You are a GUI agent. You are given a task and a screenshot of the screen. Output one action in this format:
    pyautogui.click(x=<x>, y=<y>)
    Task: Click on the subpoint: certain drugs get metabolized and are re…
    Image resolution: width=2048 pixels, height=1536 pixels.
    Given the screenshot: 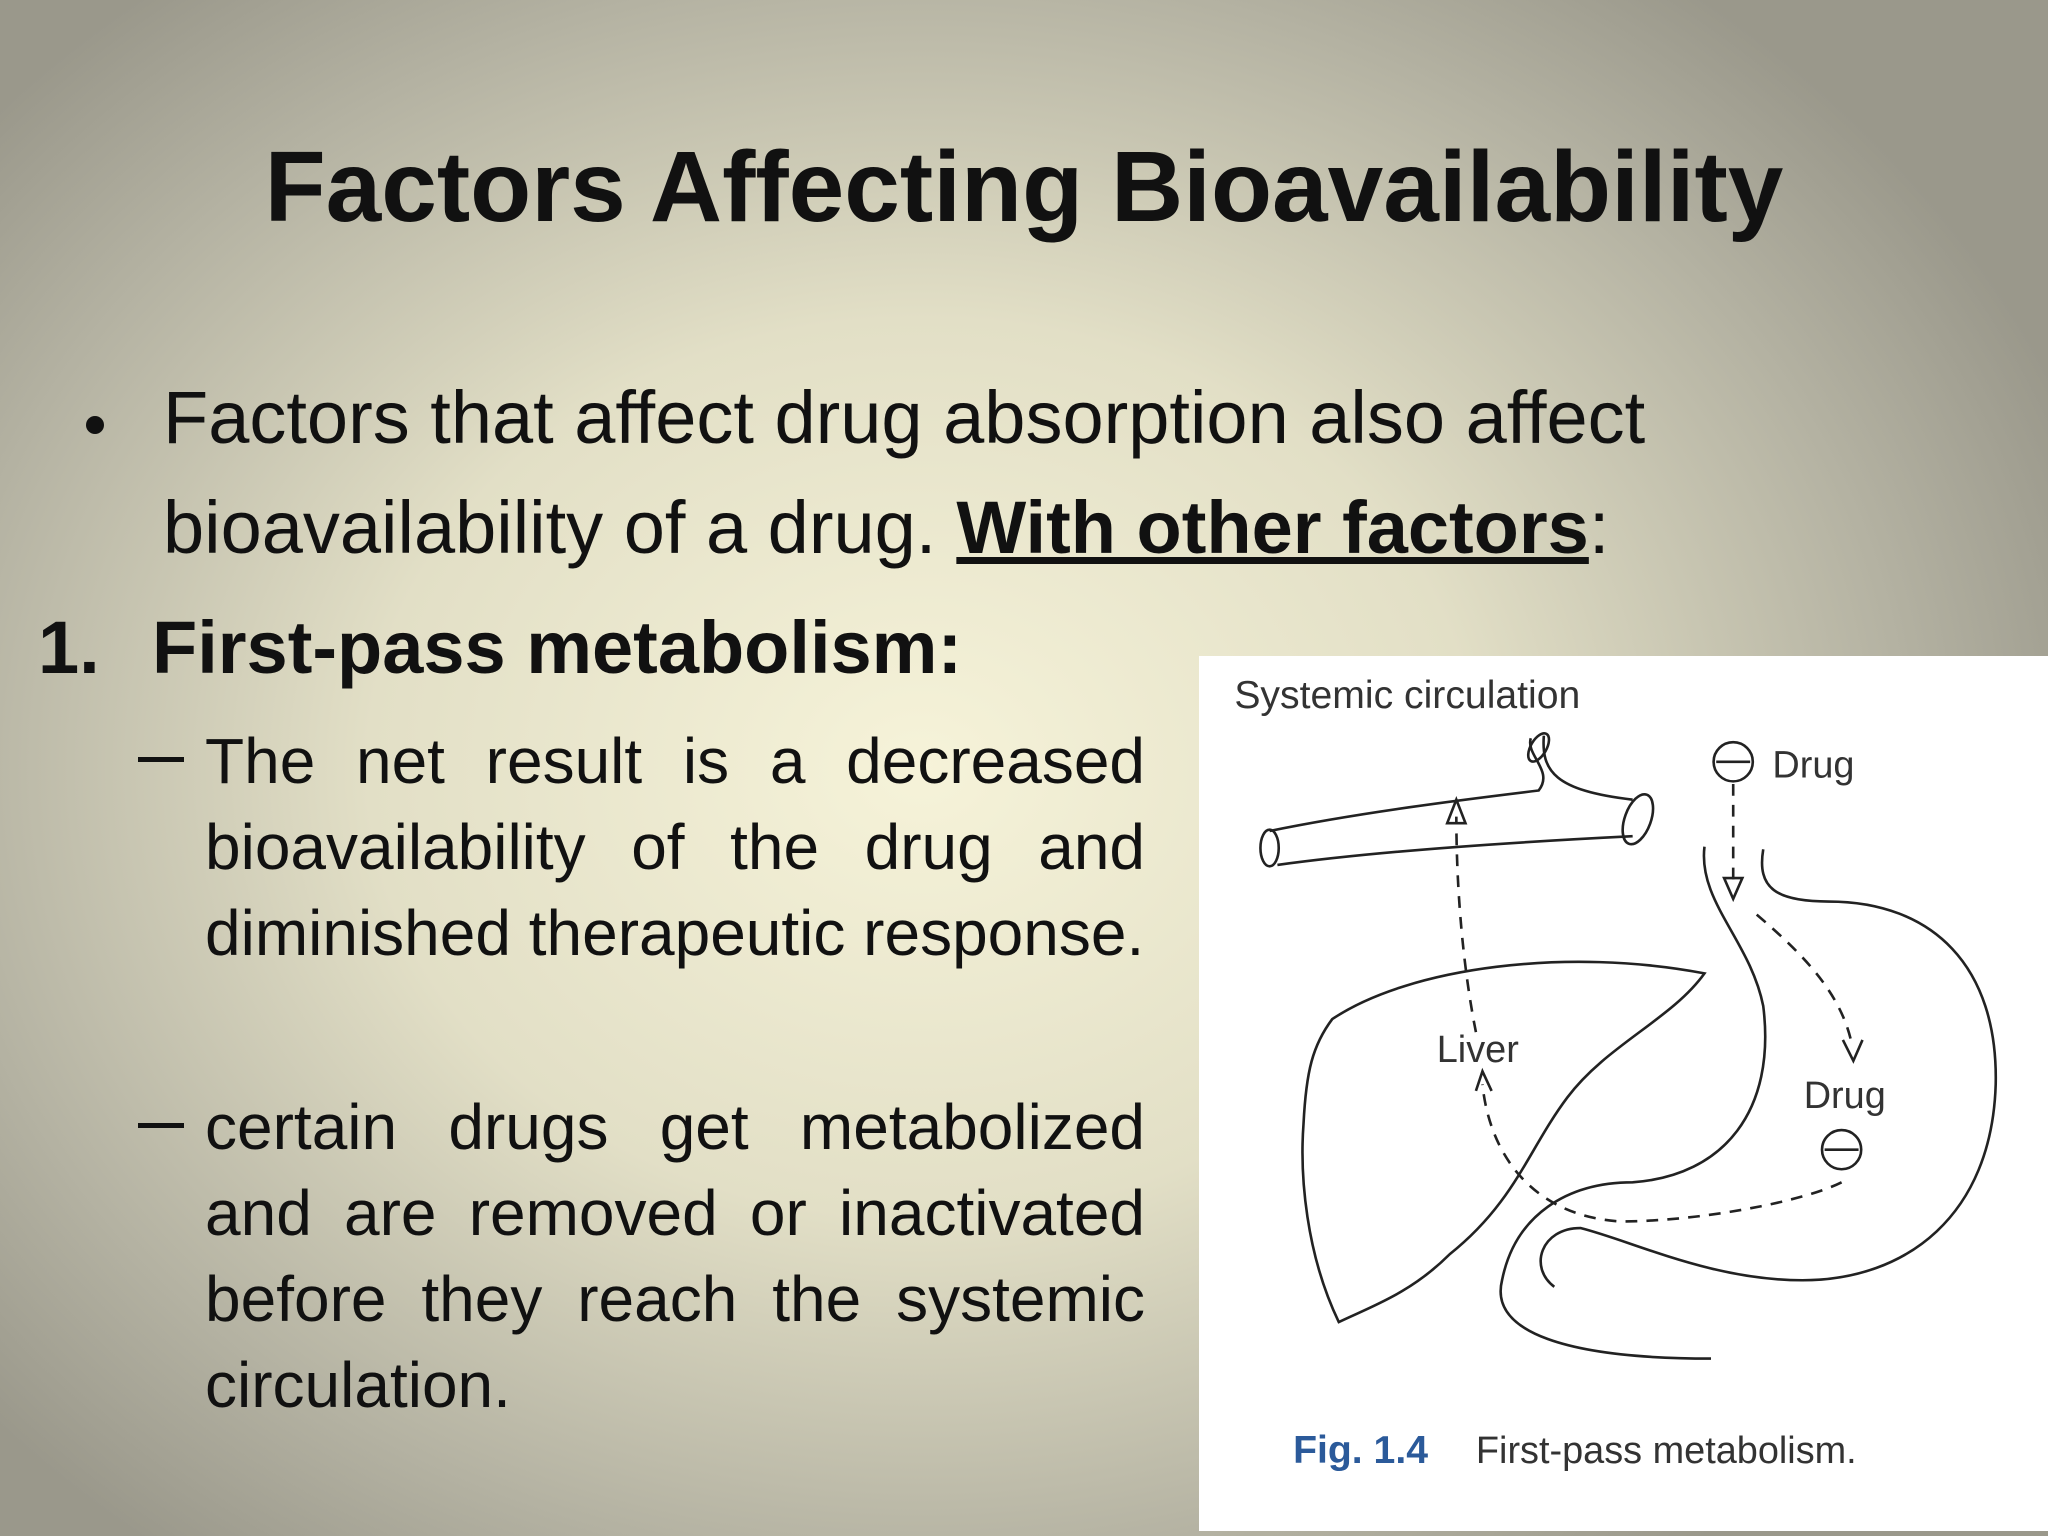 What is the action you would take?
    pyautogui.click(x=675, y=1256)
    